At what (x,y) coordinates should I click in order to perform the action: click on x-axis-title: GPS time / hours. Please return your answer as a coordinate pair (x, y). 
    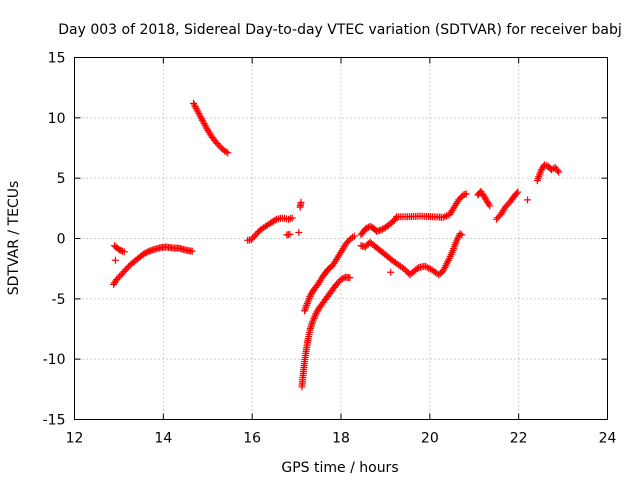
    Looking at the image, I should click on (339, 468).